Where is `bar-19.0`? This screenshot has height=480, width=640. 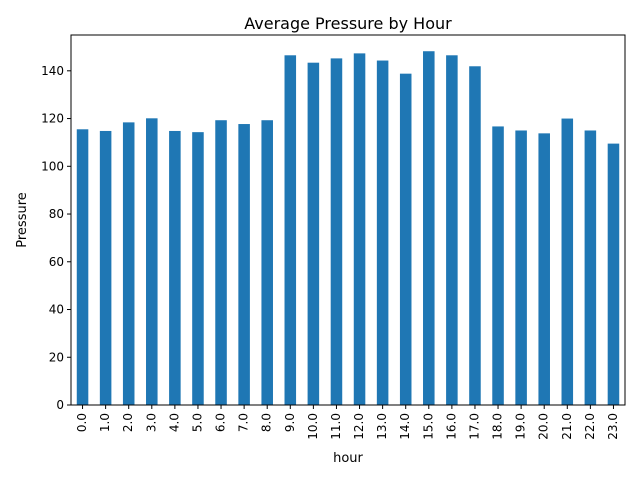
bar-19.0 is located at coordinates (521, 268).